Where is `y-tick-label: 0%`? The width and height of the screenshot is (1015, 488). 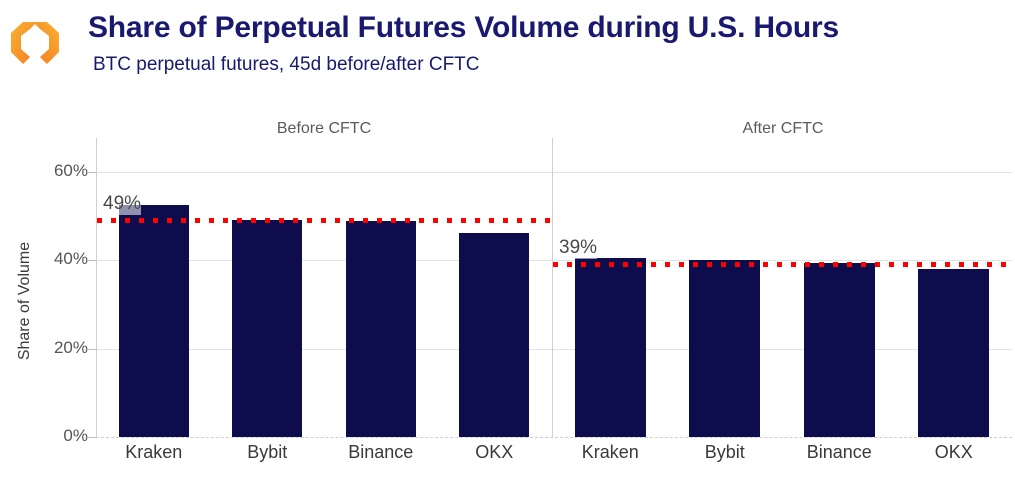 y-tick-label: 0% is located at coordinates (75, 435).